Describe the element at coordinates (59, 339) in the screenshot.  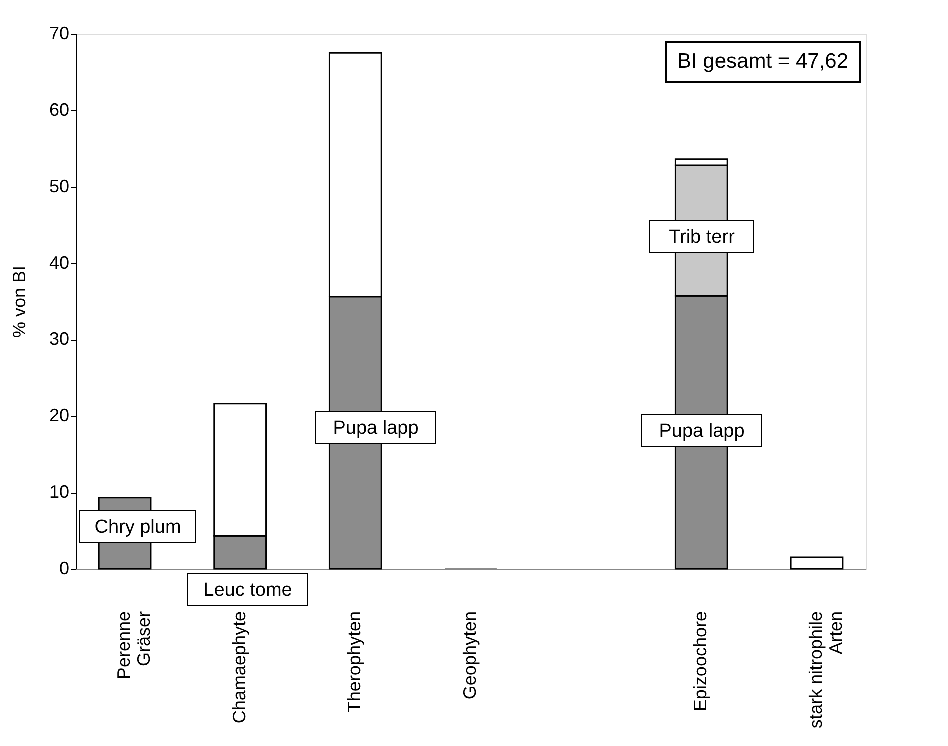
I see `y-tick-label: 30` at that location.